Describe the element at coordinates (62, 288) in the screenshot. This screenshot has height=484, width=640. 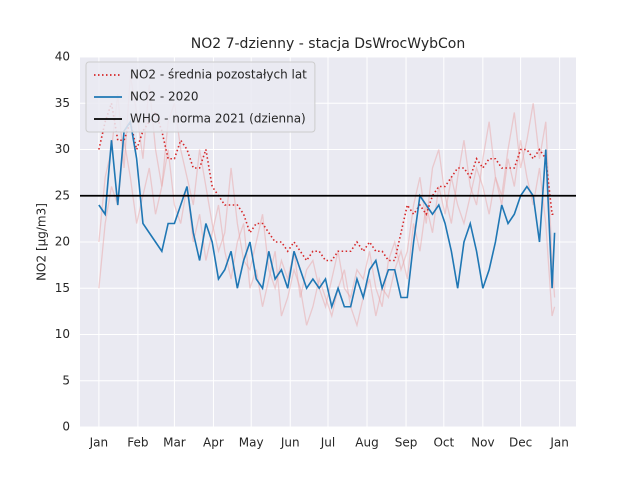
I see `y-tick-label: 15` at that location.